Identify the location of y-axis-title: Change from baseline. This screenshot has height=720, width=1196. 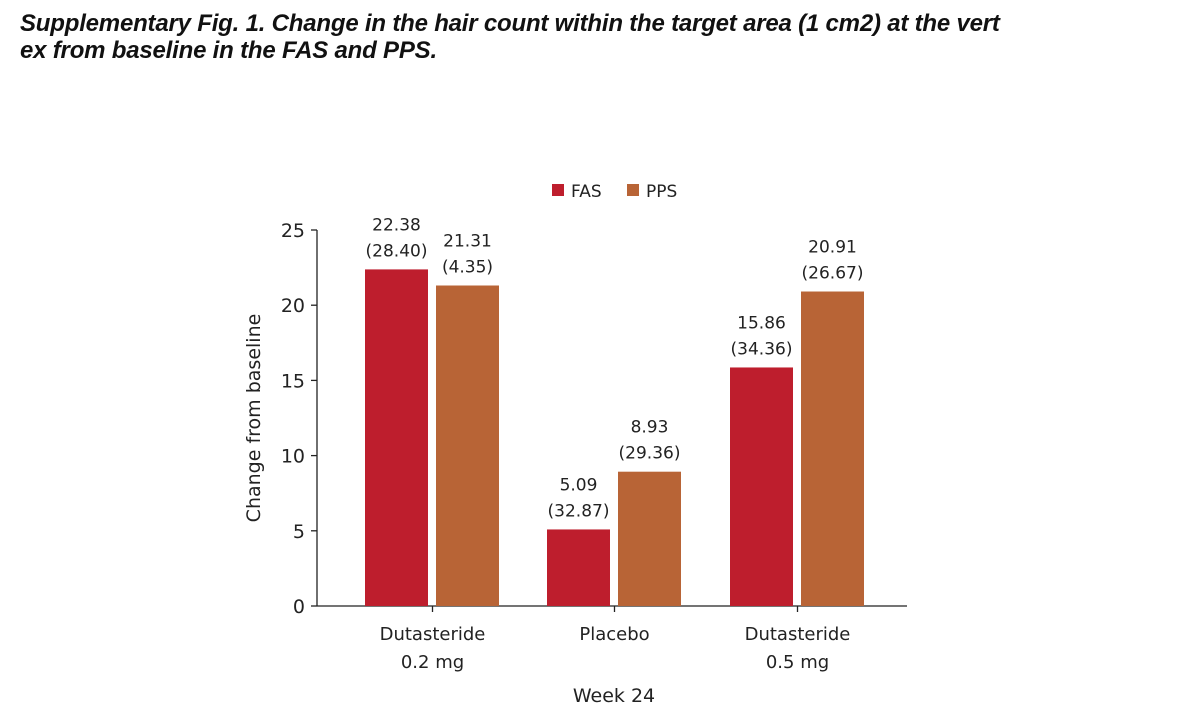
(254, 418).